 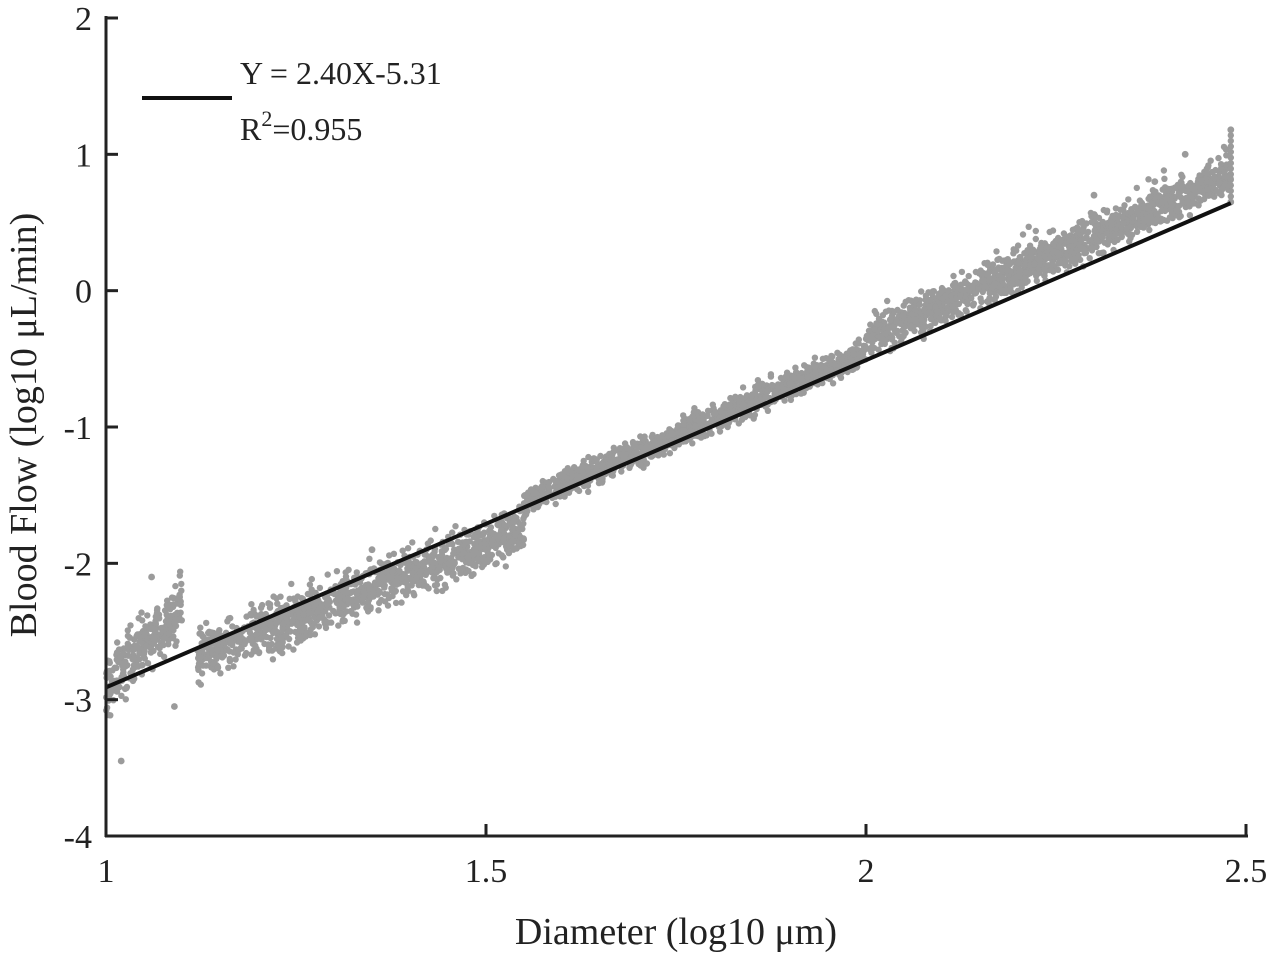 What do you see at coordinates (486, 871) in the screenshot?
I see `x-tick-label: 1.5` at bounding box center [486, 871].